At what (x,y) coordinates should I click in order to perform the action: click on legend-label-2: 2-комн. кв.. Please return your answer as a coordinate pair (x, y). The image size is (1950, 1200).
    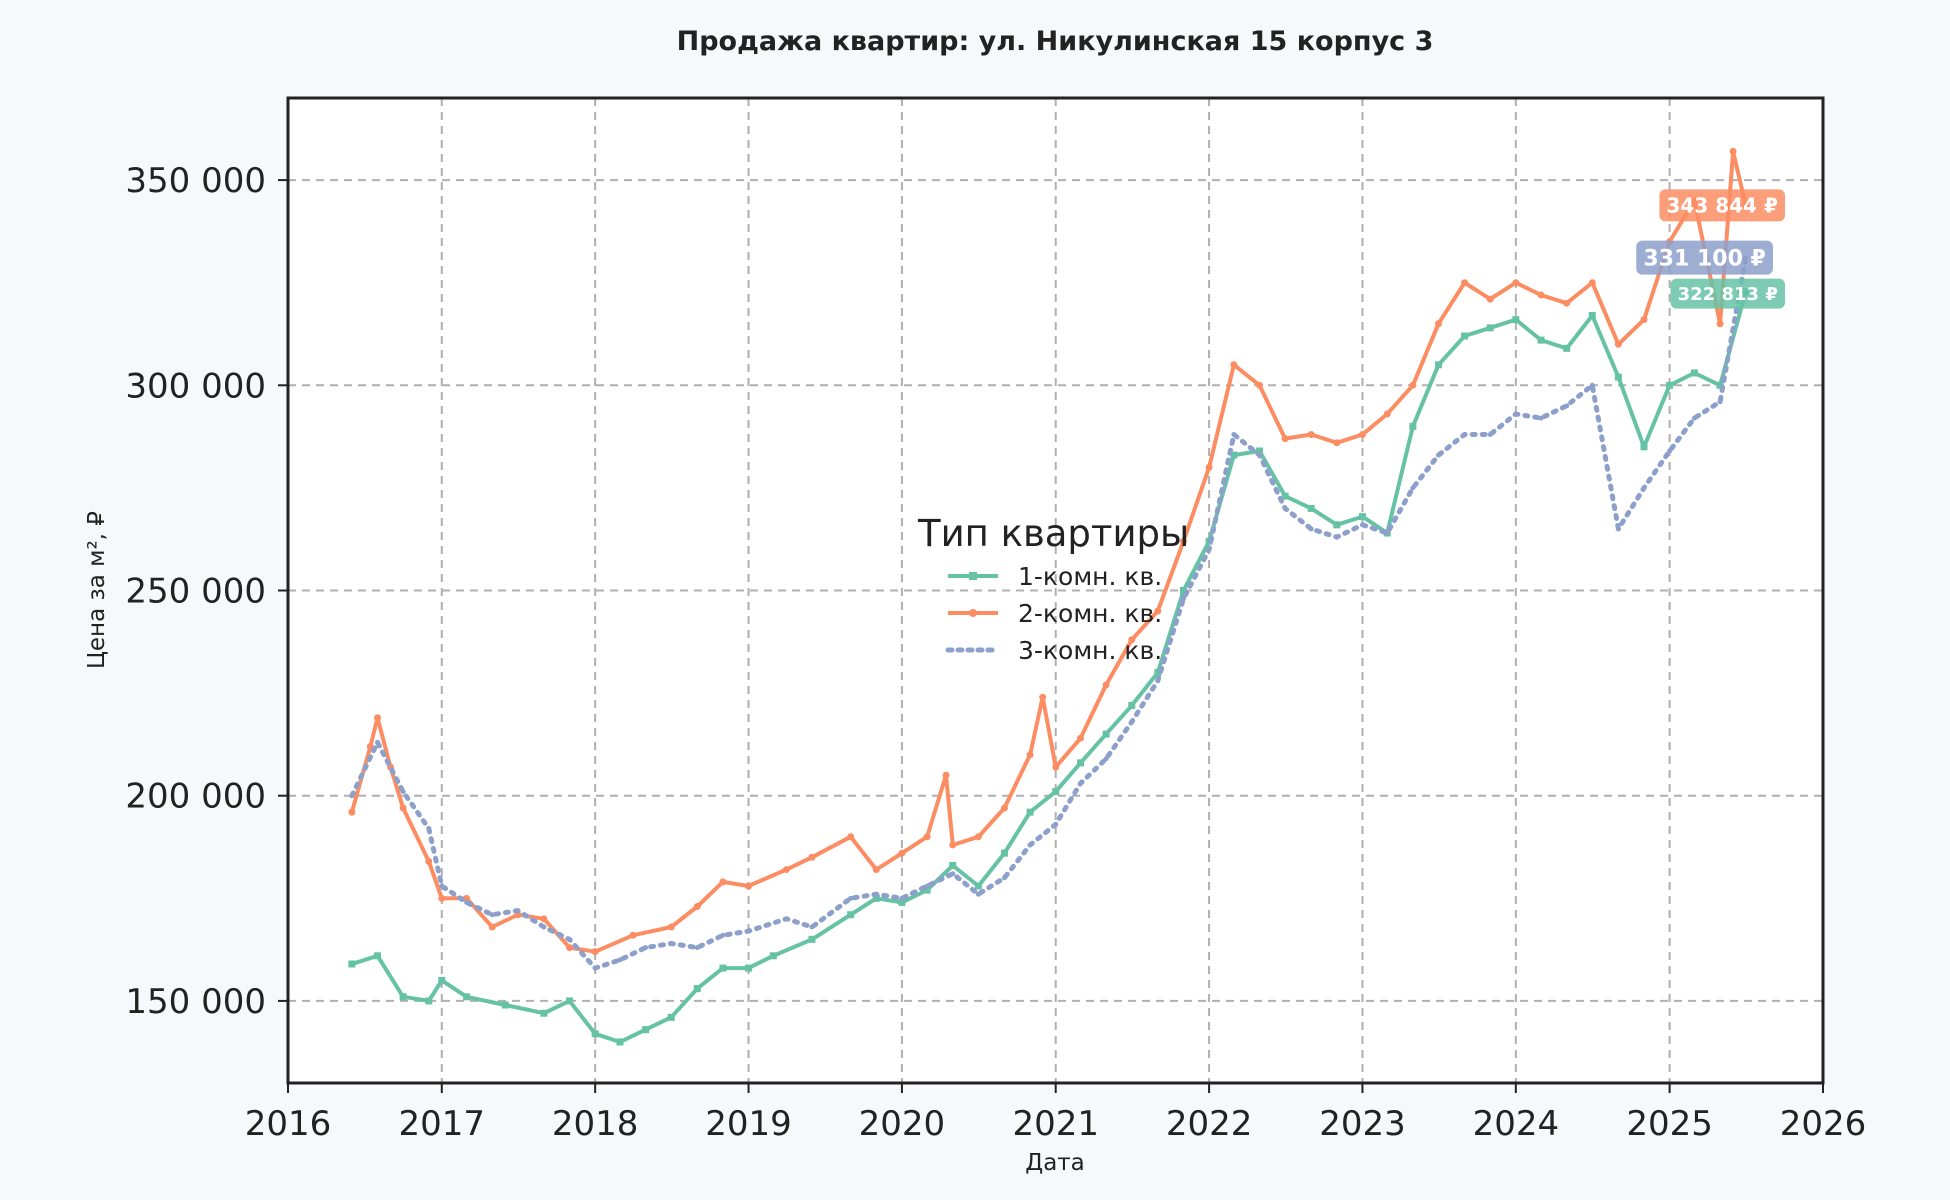
    Looking at the image, I should click on (1090, 613).